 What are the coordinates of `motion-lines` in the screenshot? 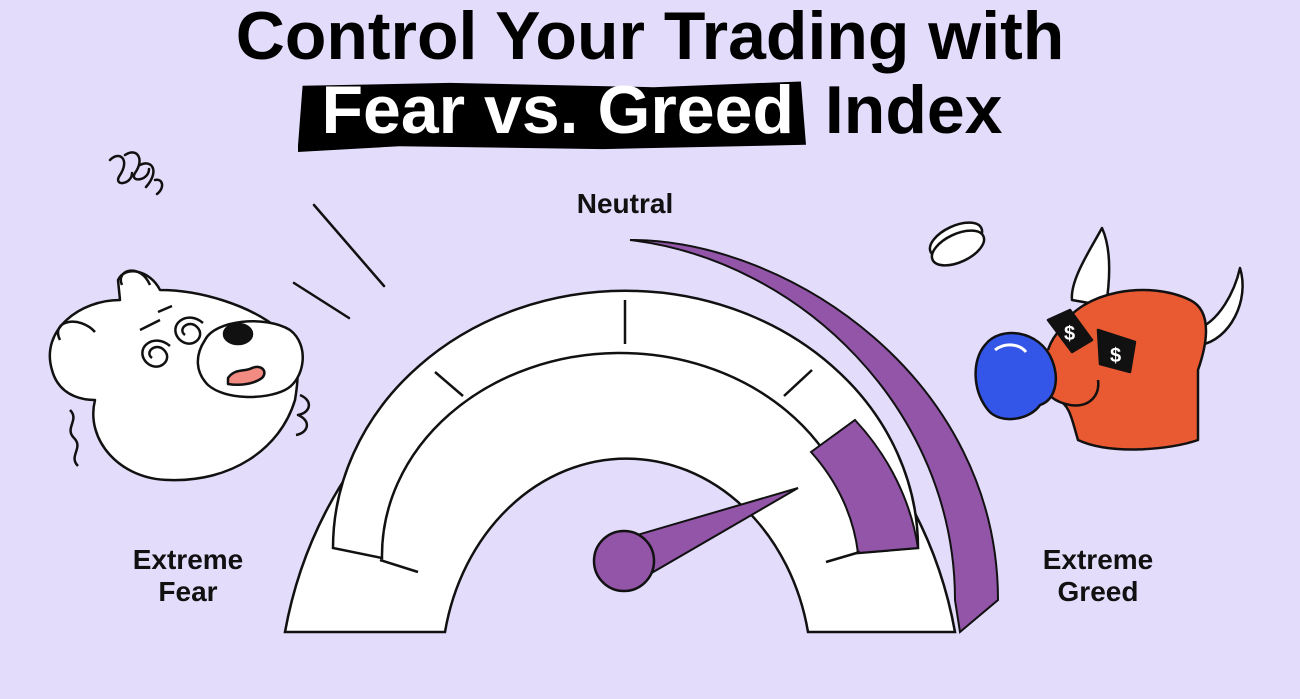 It's located at (247, 235).